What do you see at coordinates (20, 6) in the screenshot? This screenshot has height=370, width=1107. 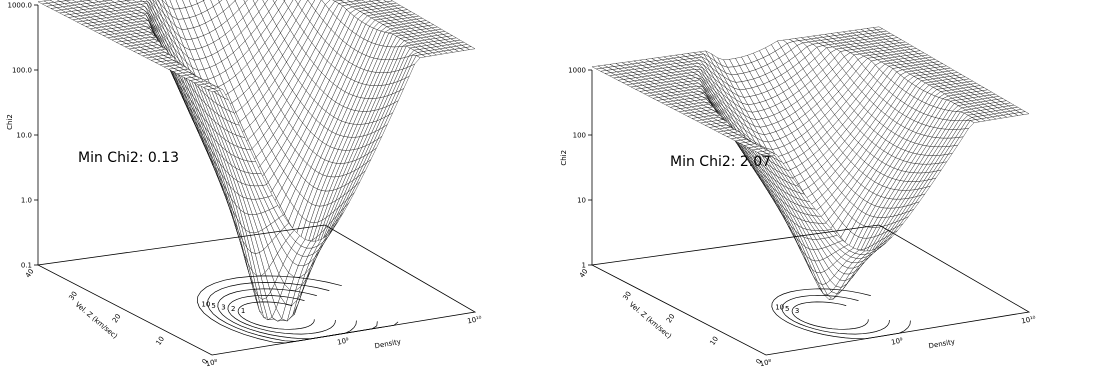 I see `z-tick-label: 1000.0` at bounding box center [20, 6].